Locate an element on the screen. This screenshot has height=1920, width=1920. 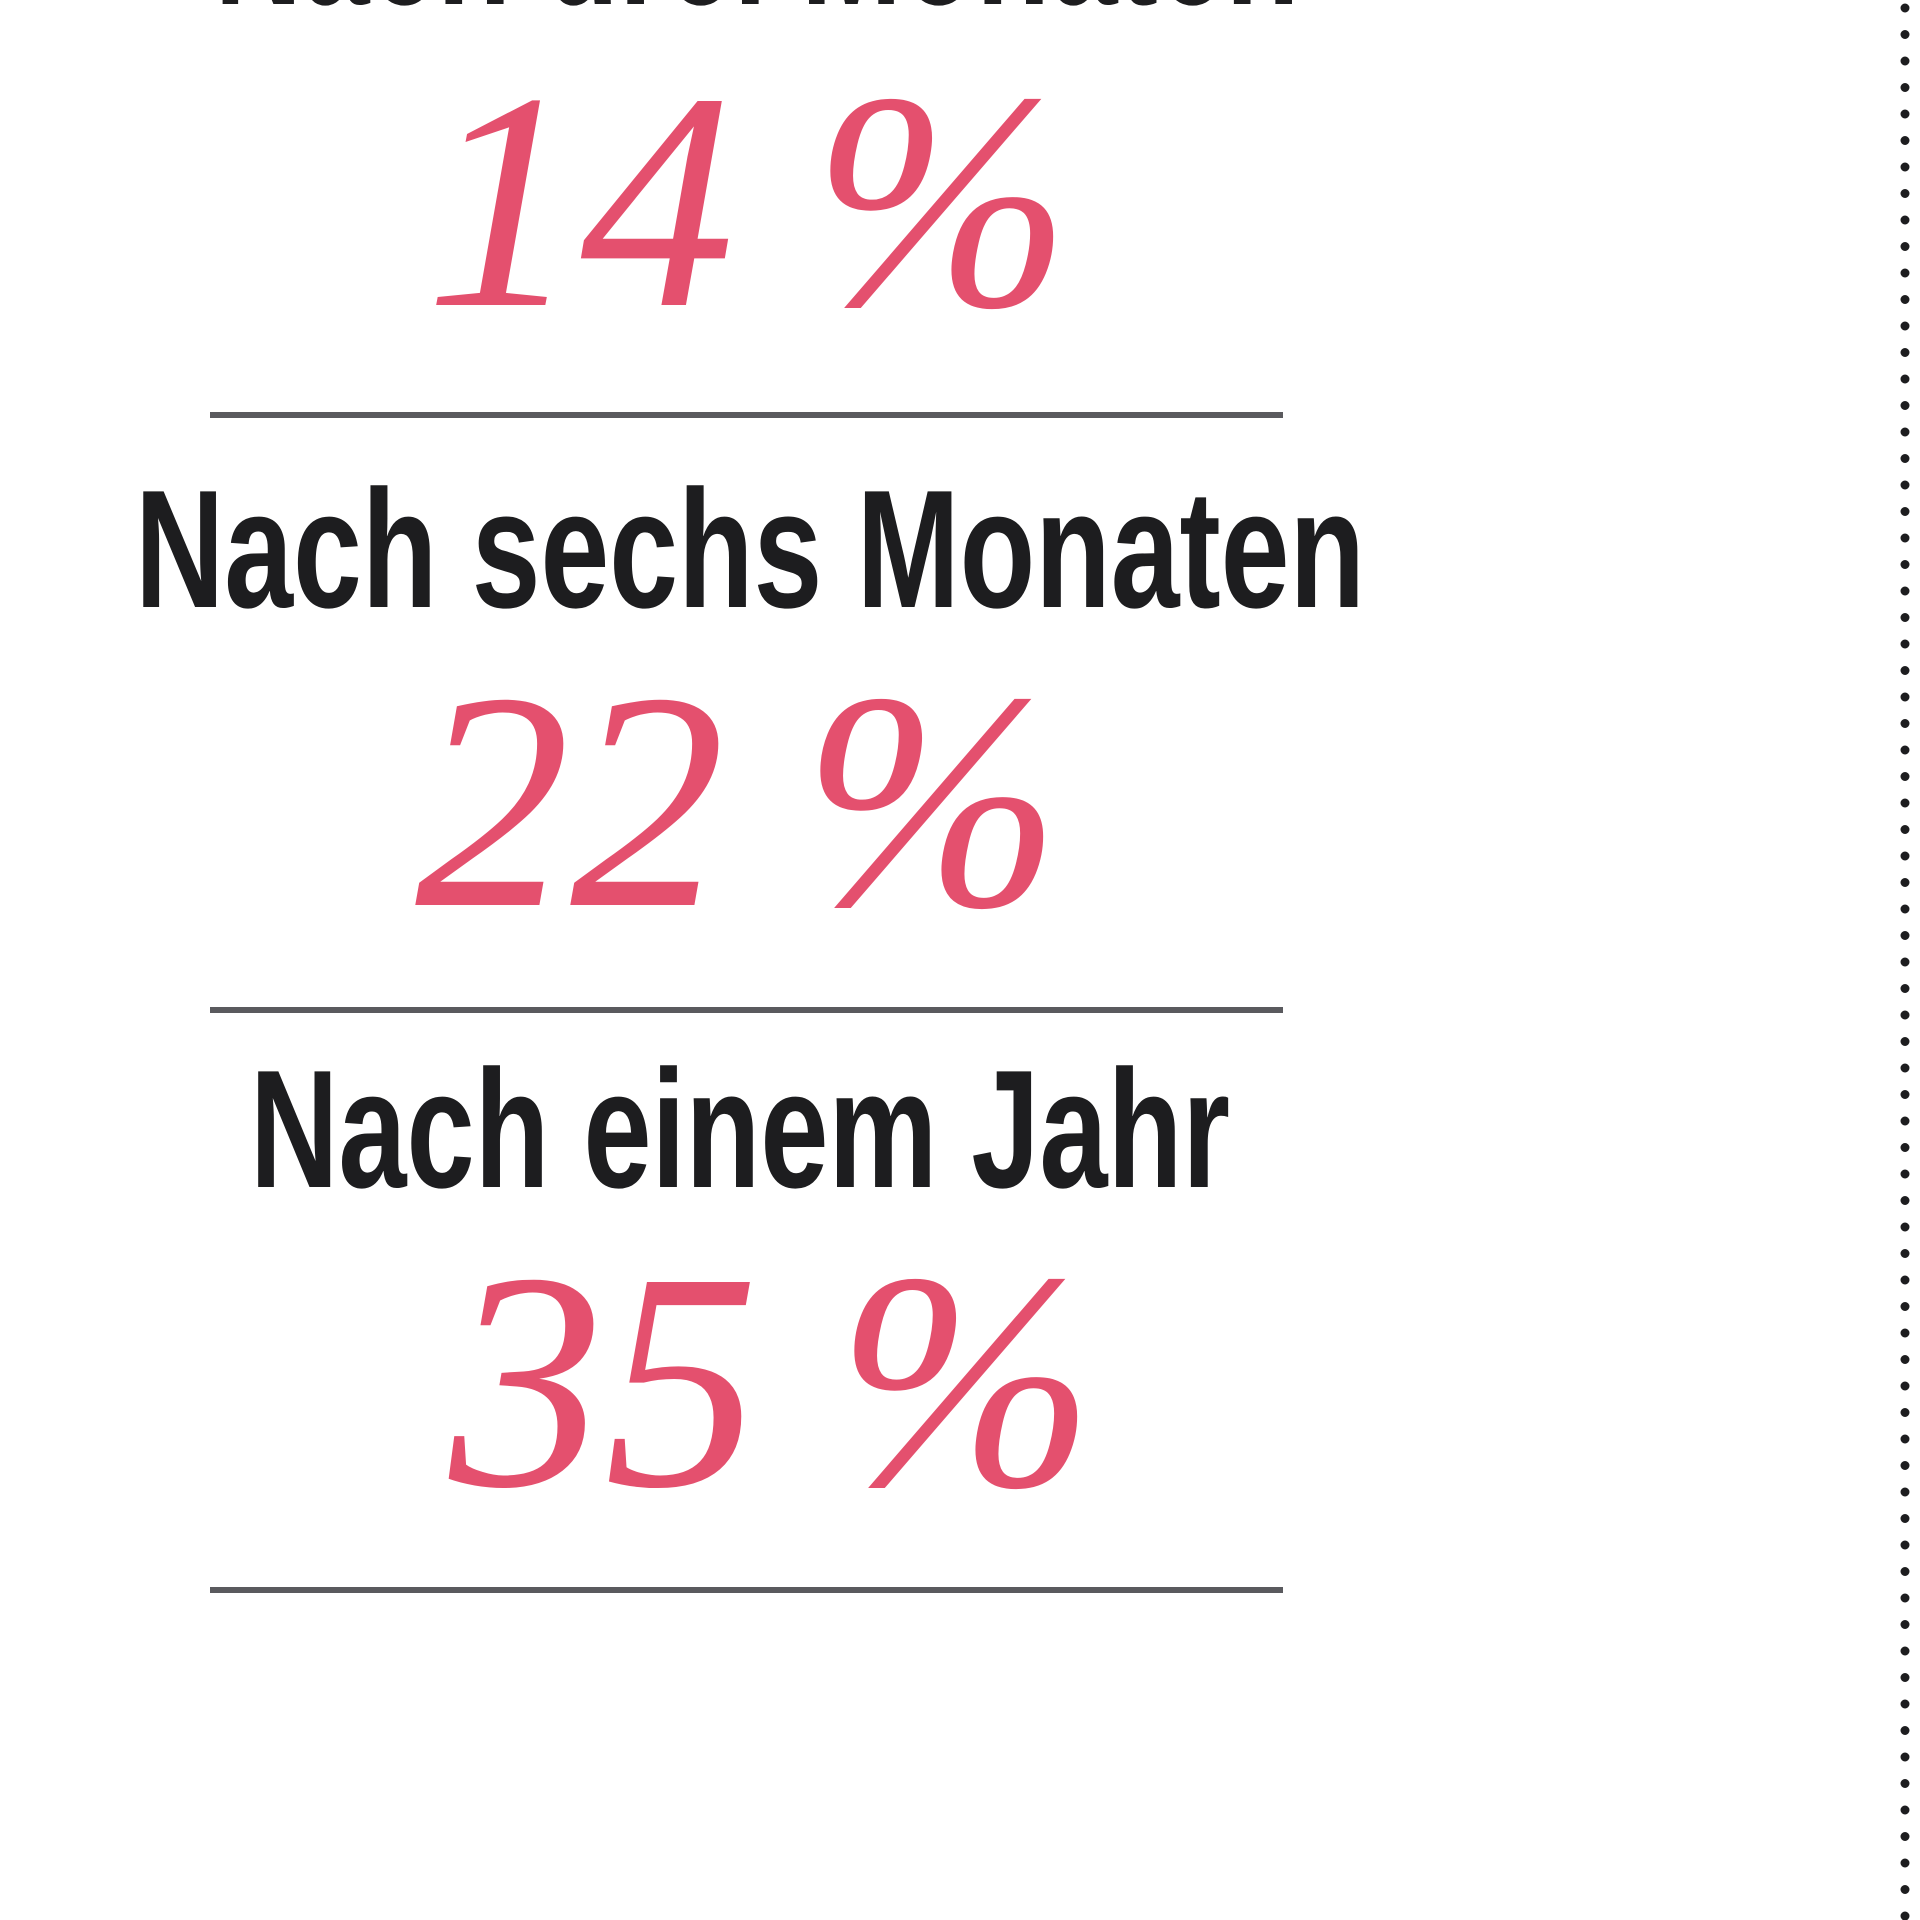
section-heading: Nach einem Jahr is located at coordinates (740, 1129).